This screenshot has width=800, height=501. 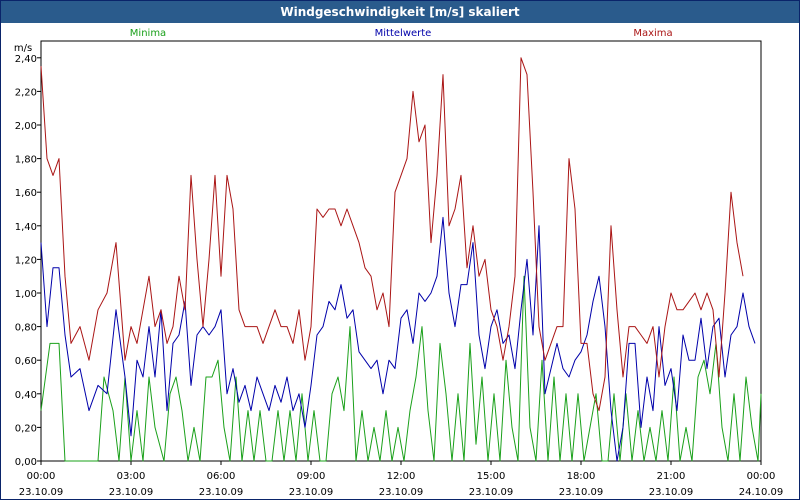 I want to click on y-tick-label: 1,00, so click(x=26, y=294).